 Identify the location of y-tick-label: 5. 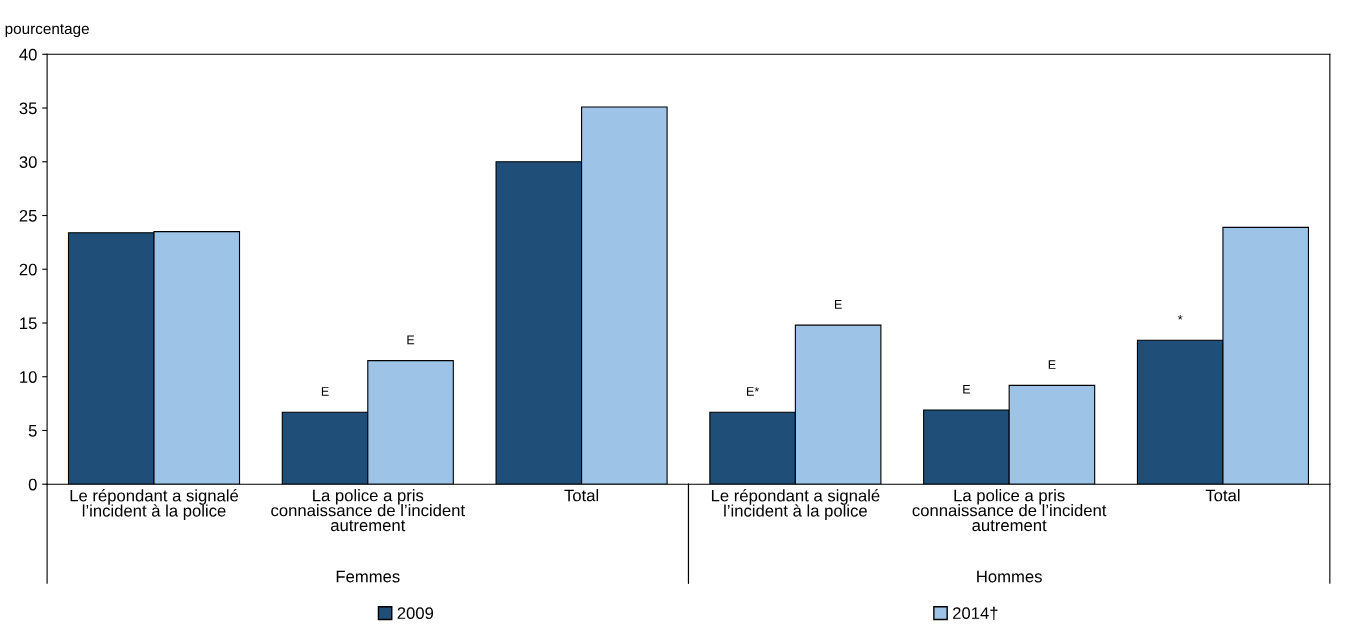
(32, 431).